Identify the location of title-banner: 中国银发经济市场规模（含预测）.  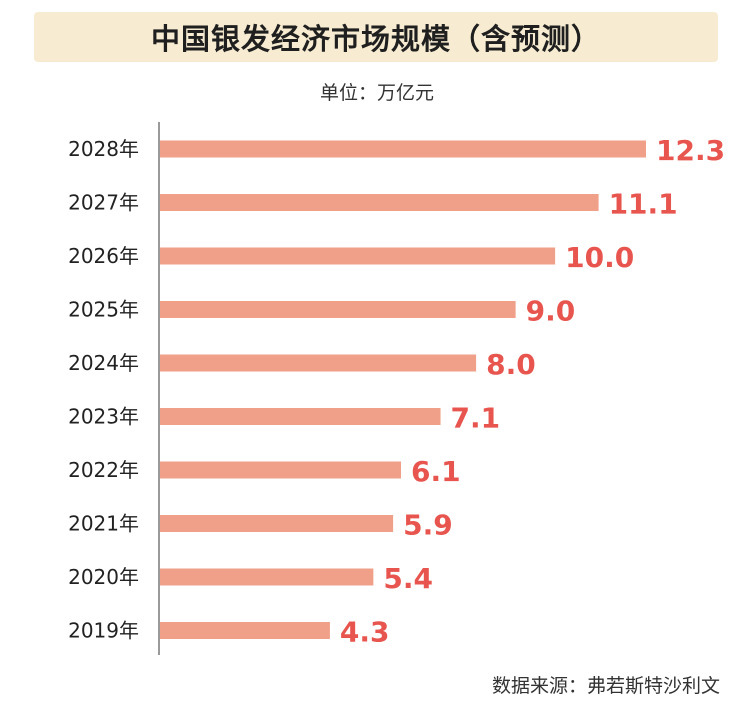
(376, 37).